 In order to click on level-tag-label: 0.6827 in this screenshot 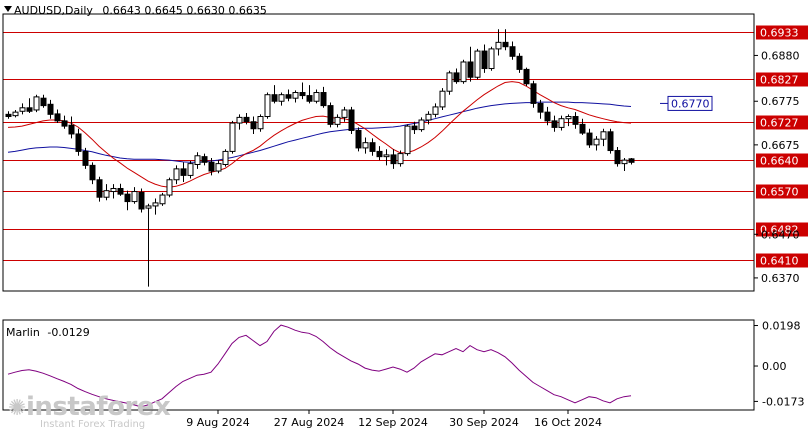, I will do `click(779, 80)`.